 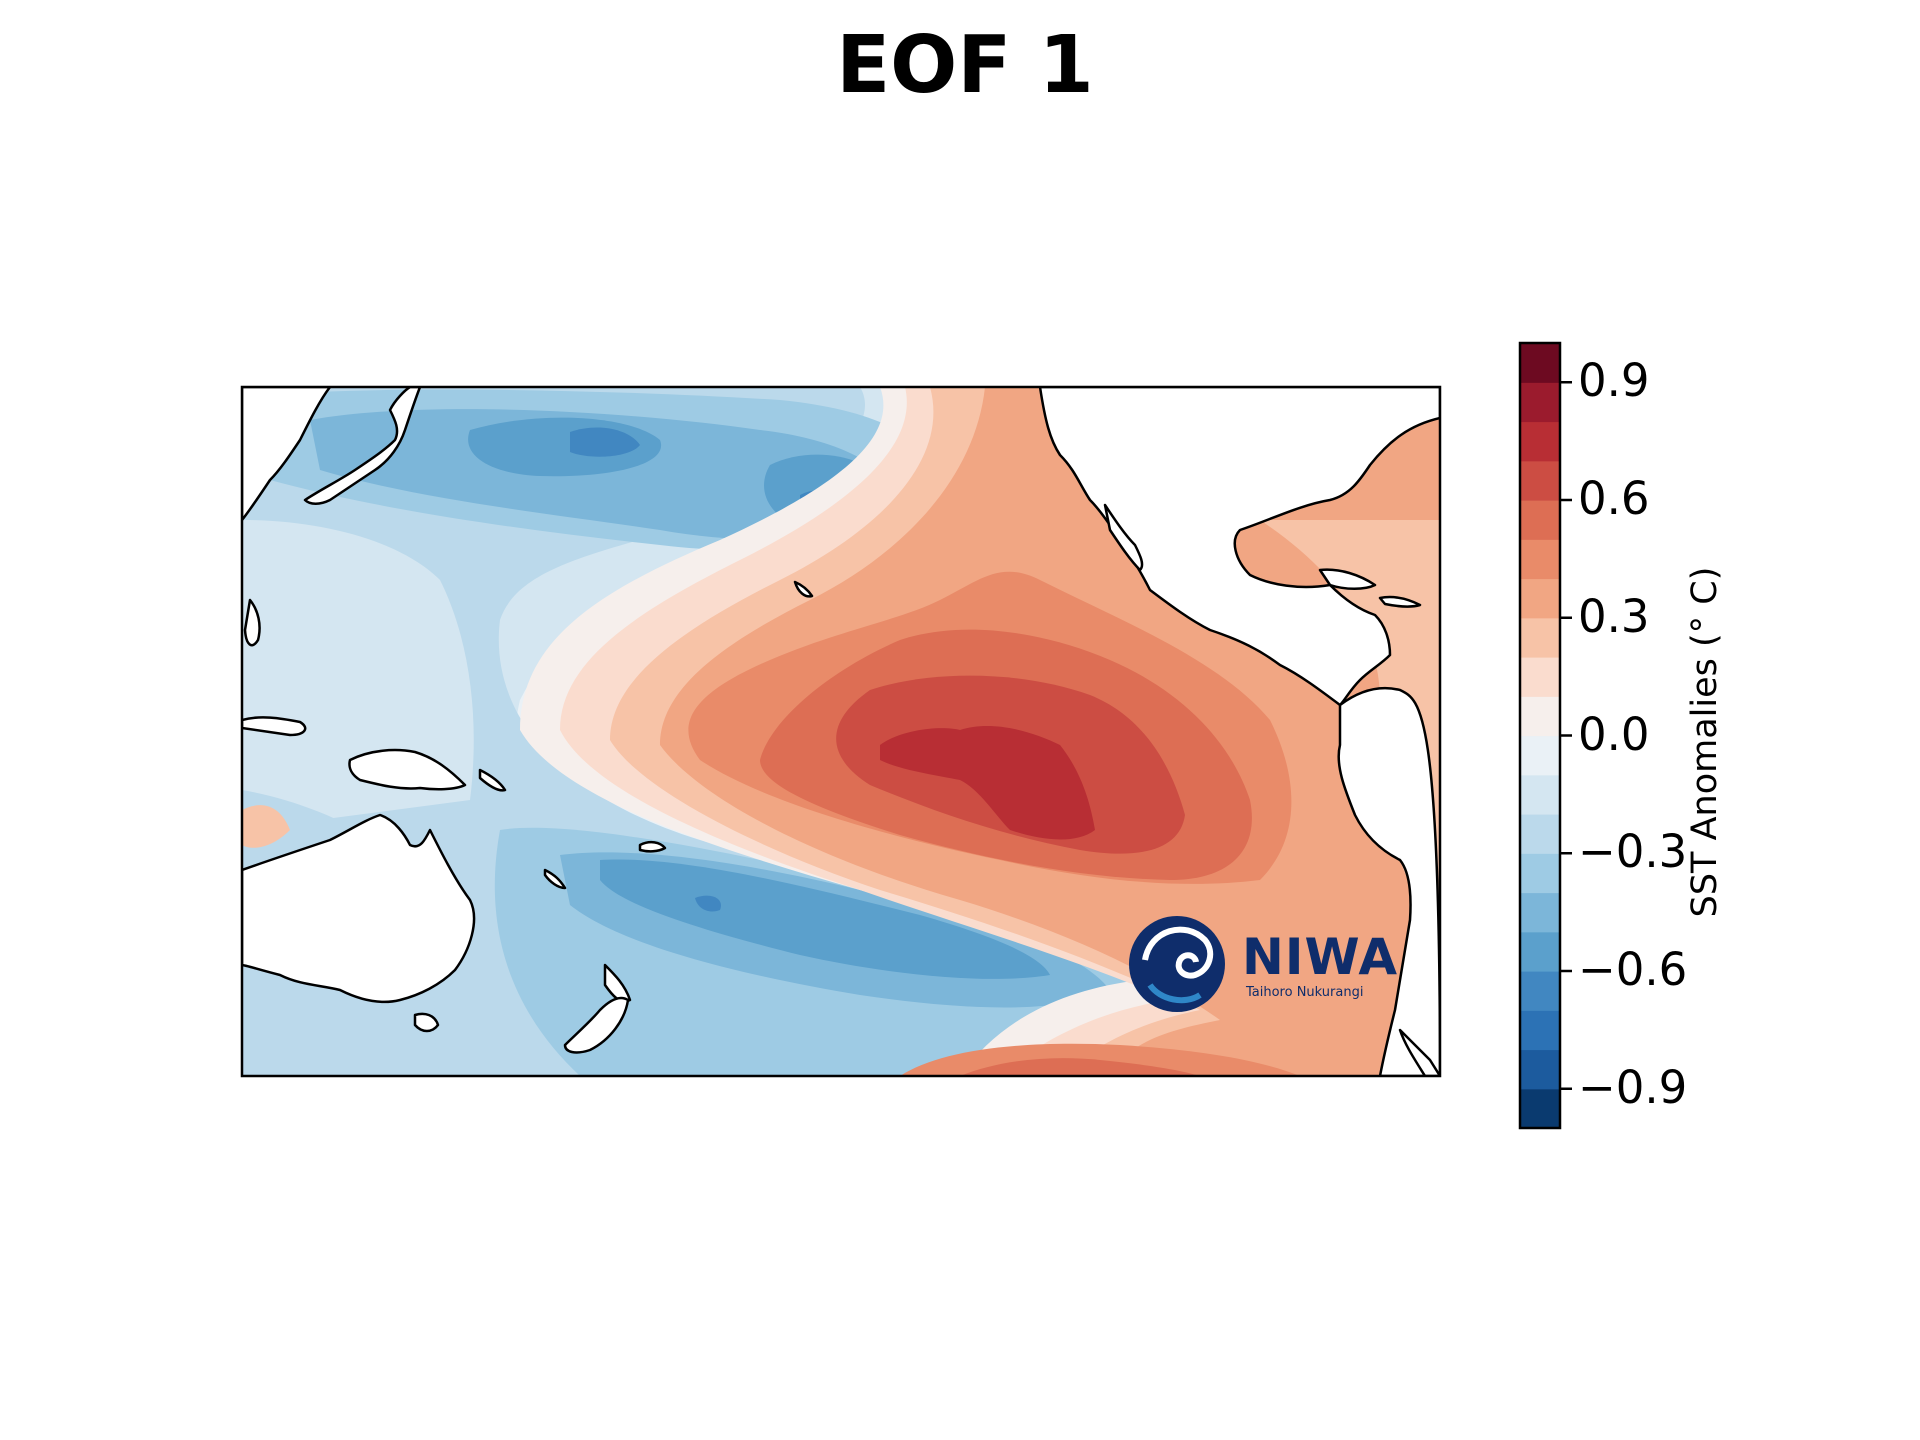 What do you see at coordinates (426, 1022) in the screenshot?
I see `land-tasmania` at bounding box center [426, 1022].